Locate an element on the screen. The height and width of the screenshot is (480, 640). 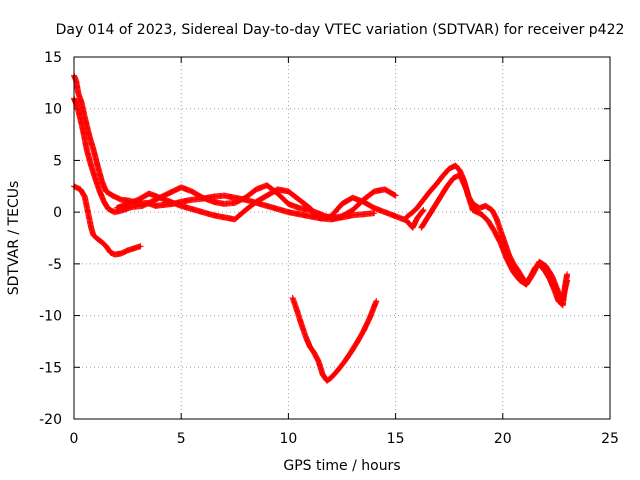
x-tick-label: 20 is located at coordinates (503, 439).